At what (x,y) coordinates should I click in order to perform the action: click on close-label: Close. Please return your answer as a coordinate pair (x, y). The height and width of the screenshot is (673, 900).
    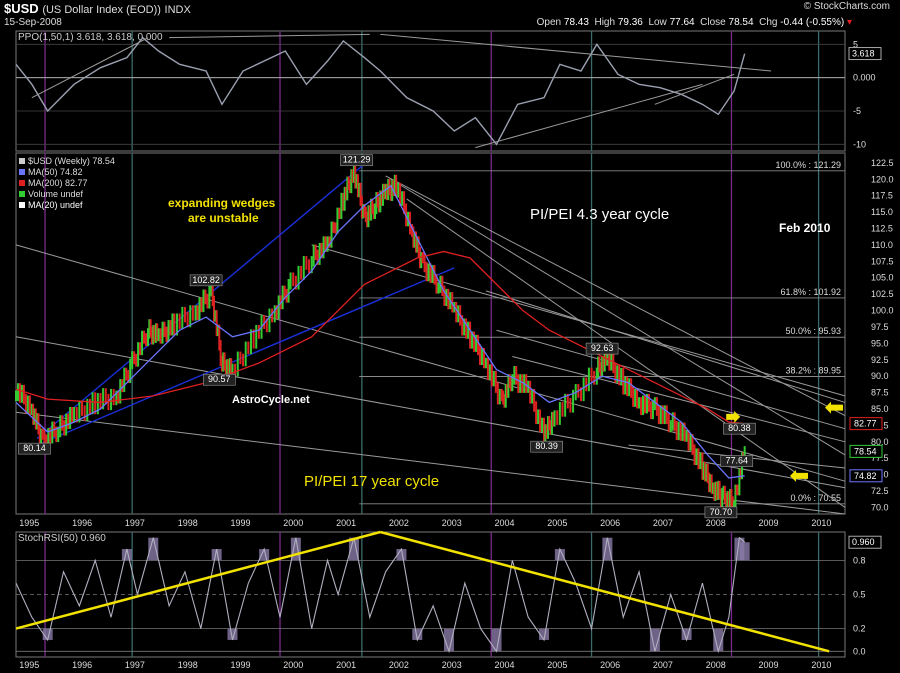
    Looking at the image, I should click on (713, 22).